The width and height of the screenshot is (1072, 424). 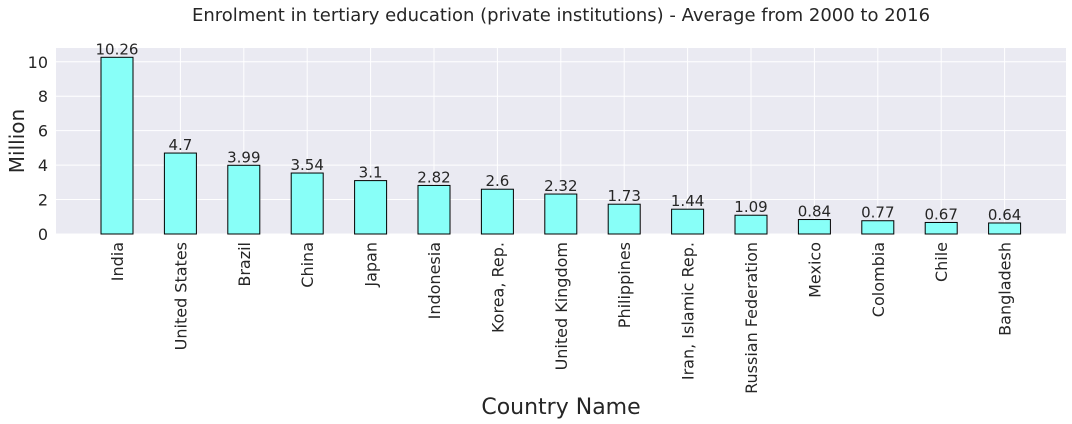 I want to click on bar-korea-rep, so click(x=497, y=211).